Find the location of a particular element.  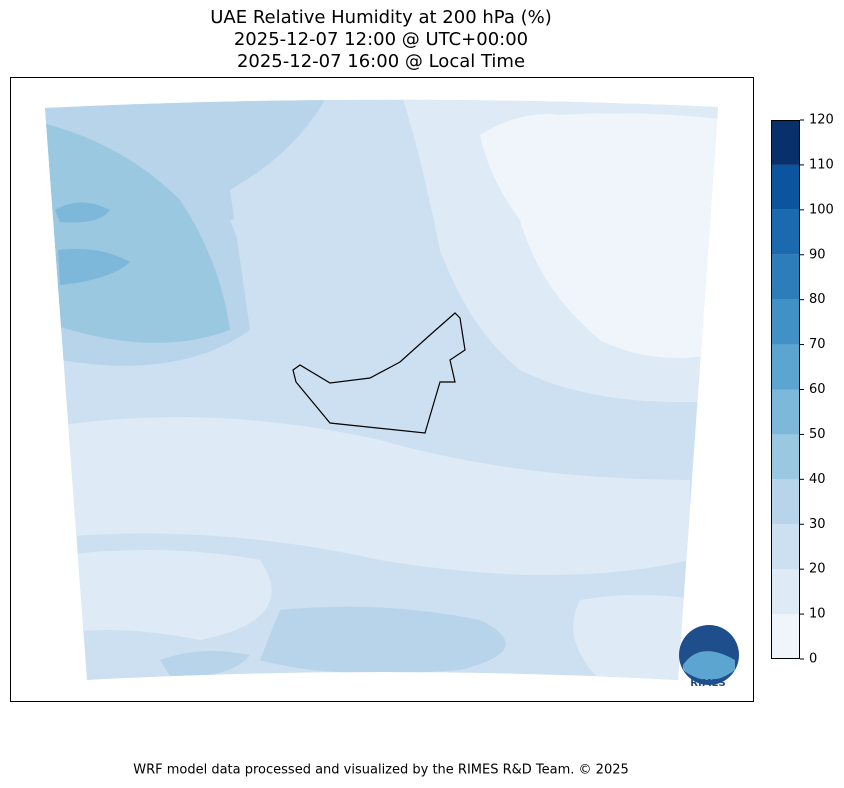

title-line: UAE Relative Humidity at 200 hPa (%) is located at coordinates (380, 17).